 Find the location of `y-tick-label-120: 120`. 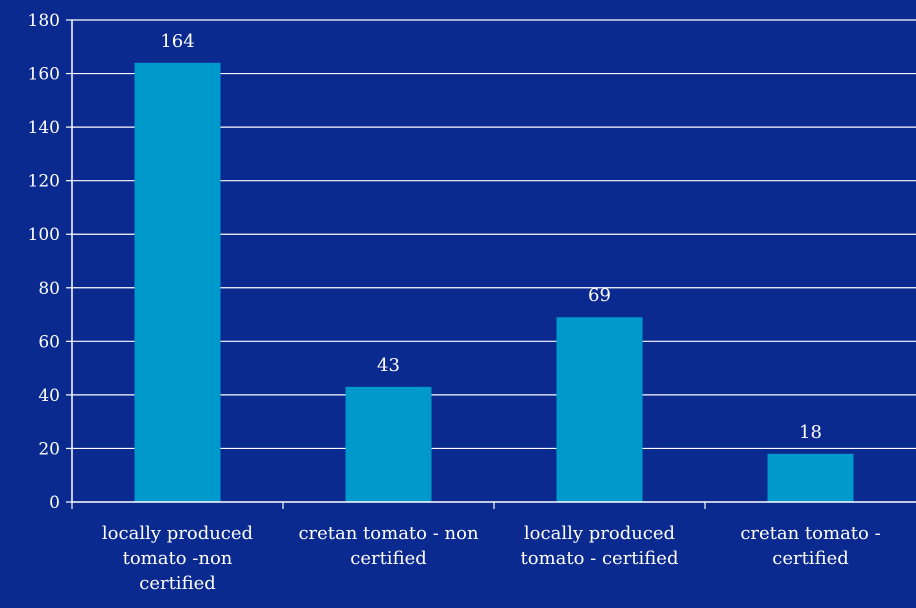

y-tick-label-120: 120 is located at coordinates (44, 182).